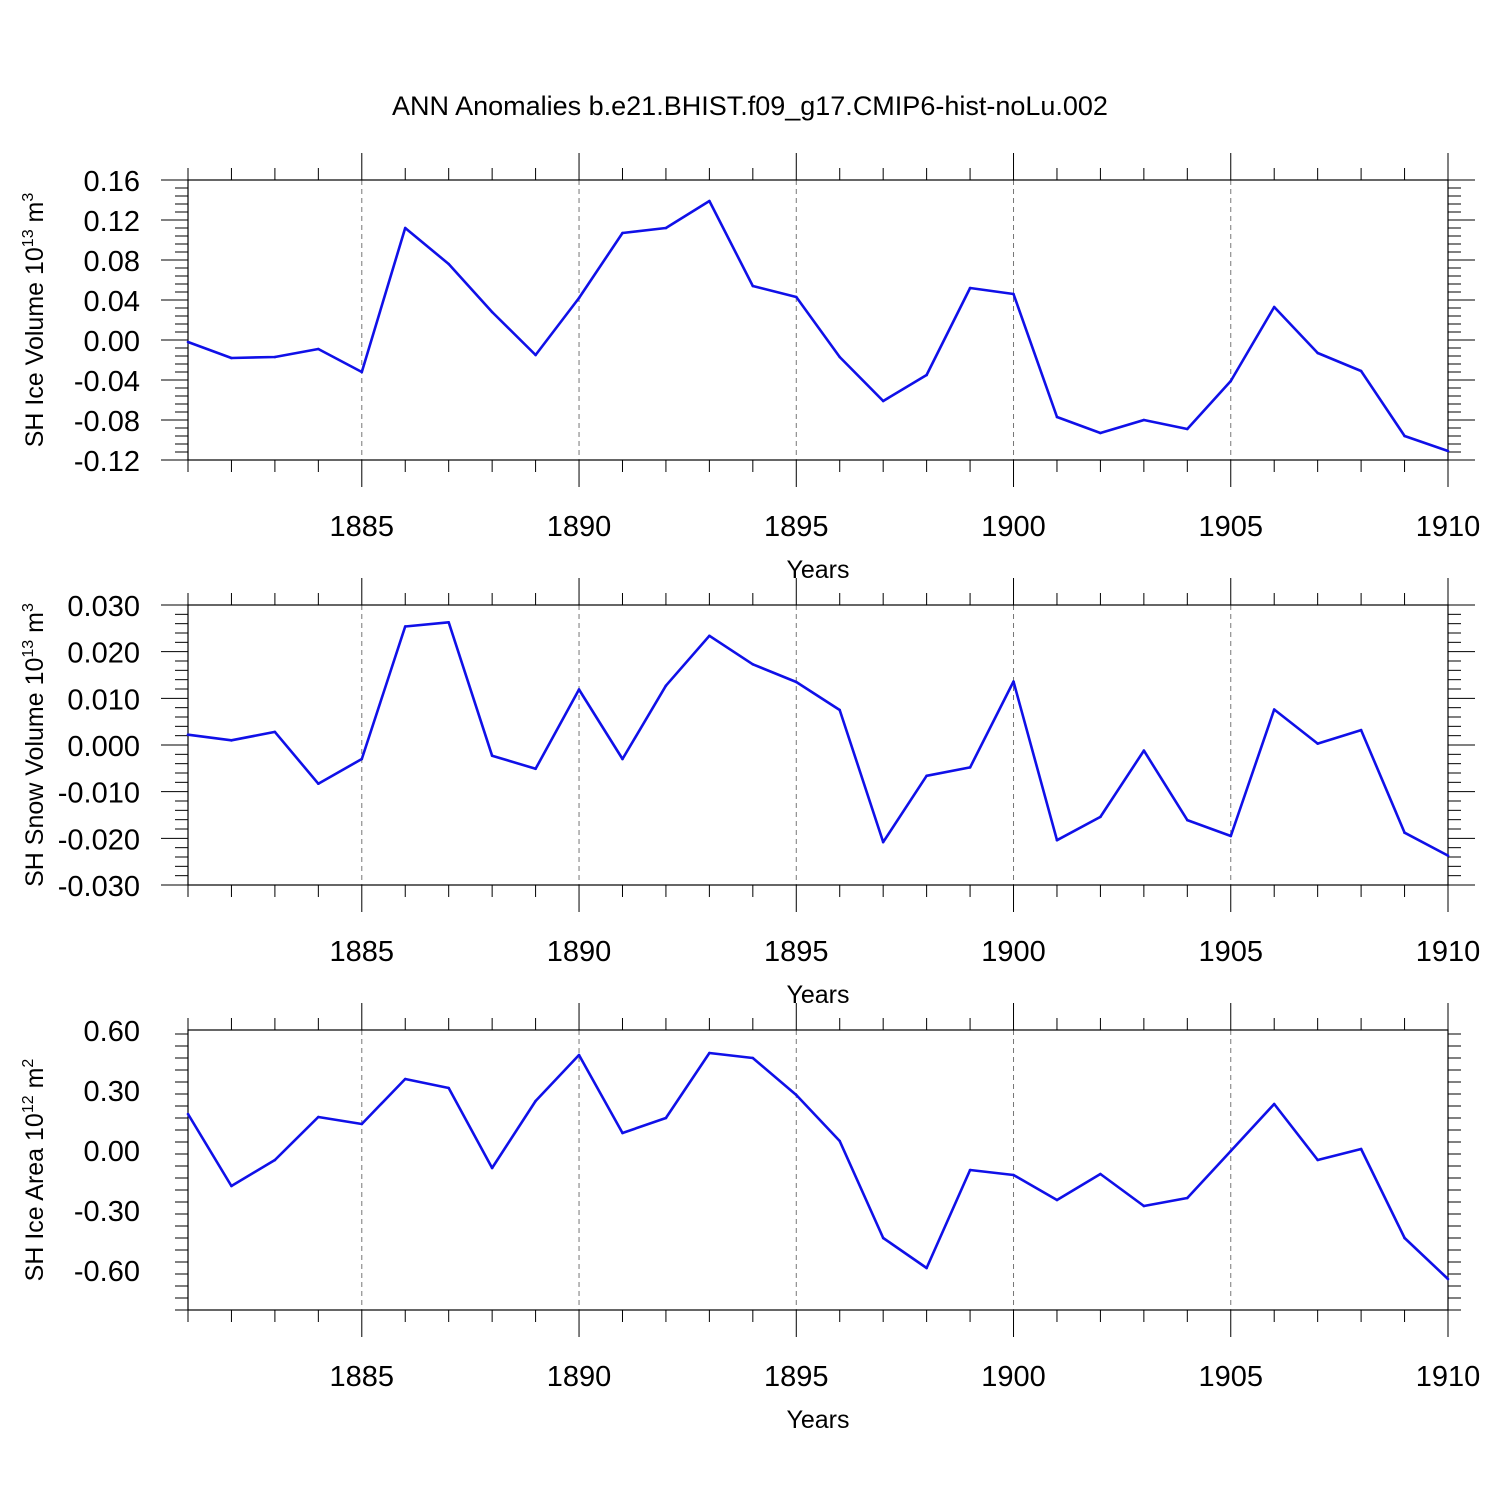  I want to click on y-axis-label: SH Ice Area 1012 m2, so click(34, 1170).